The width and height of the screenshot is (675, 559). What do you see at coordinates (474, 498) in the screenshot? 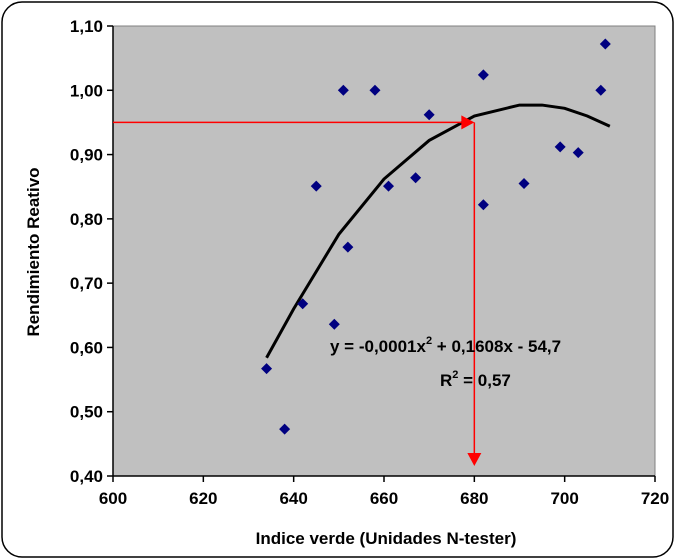
I see `x-tick-label: 680` at bounding box center [474, 498].